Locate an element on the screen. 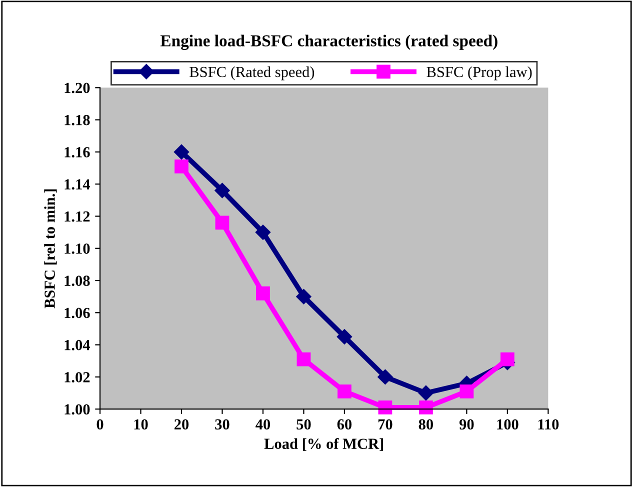 The height and width of the screenshot is (487, 633). legend-label: BSFC (Rated speed) is located at coordinates (252, 73).